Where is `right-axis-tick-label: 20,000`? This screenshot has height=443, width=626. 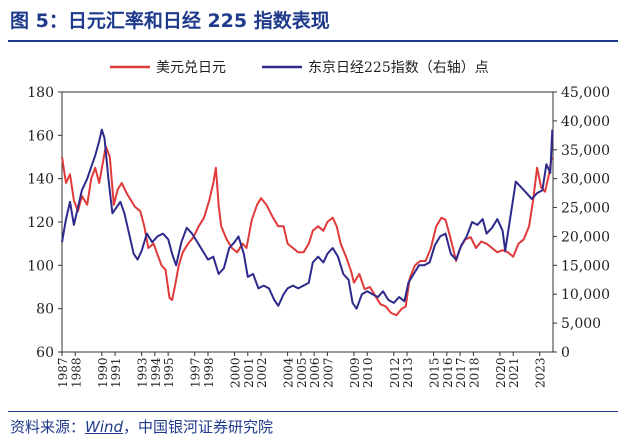 right-axis-tick-label: 20,000 is located at coordinates (585, 237).